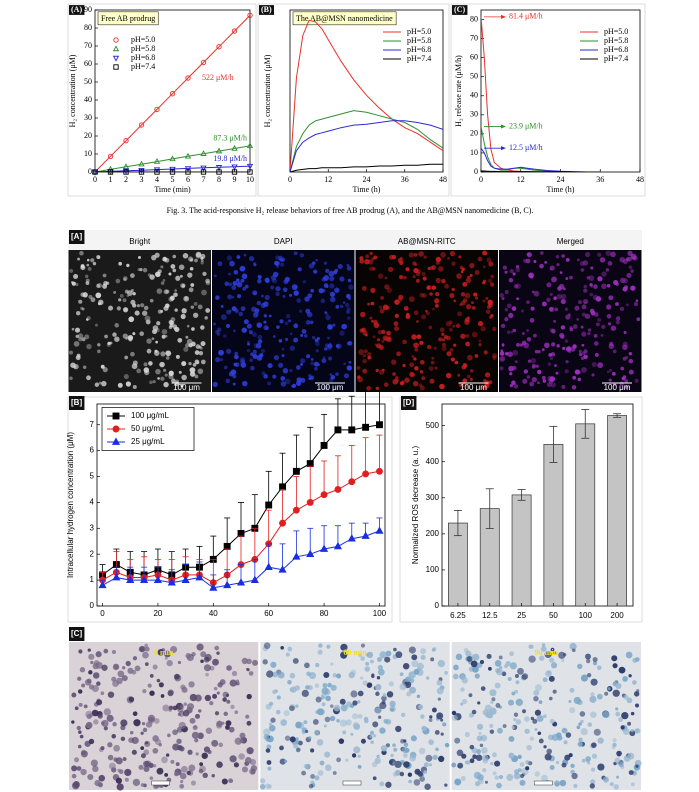 The image size is (699, 792). What do you see at coordinates (537, 505) in the screenshot?
I see `plot-area` at bounding box center [537, 505].